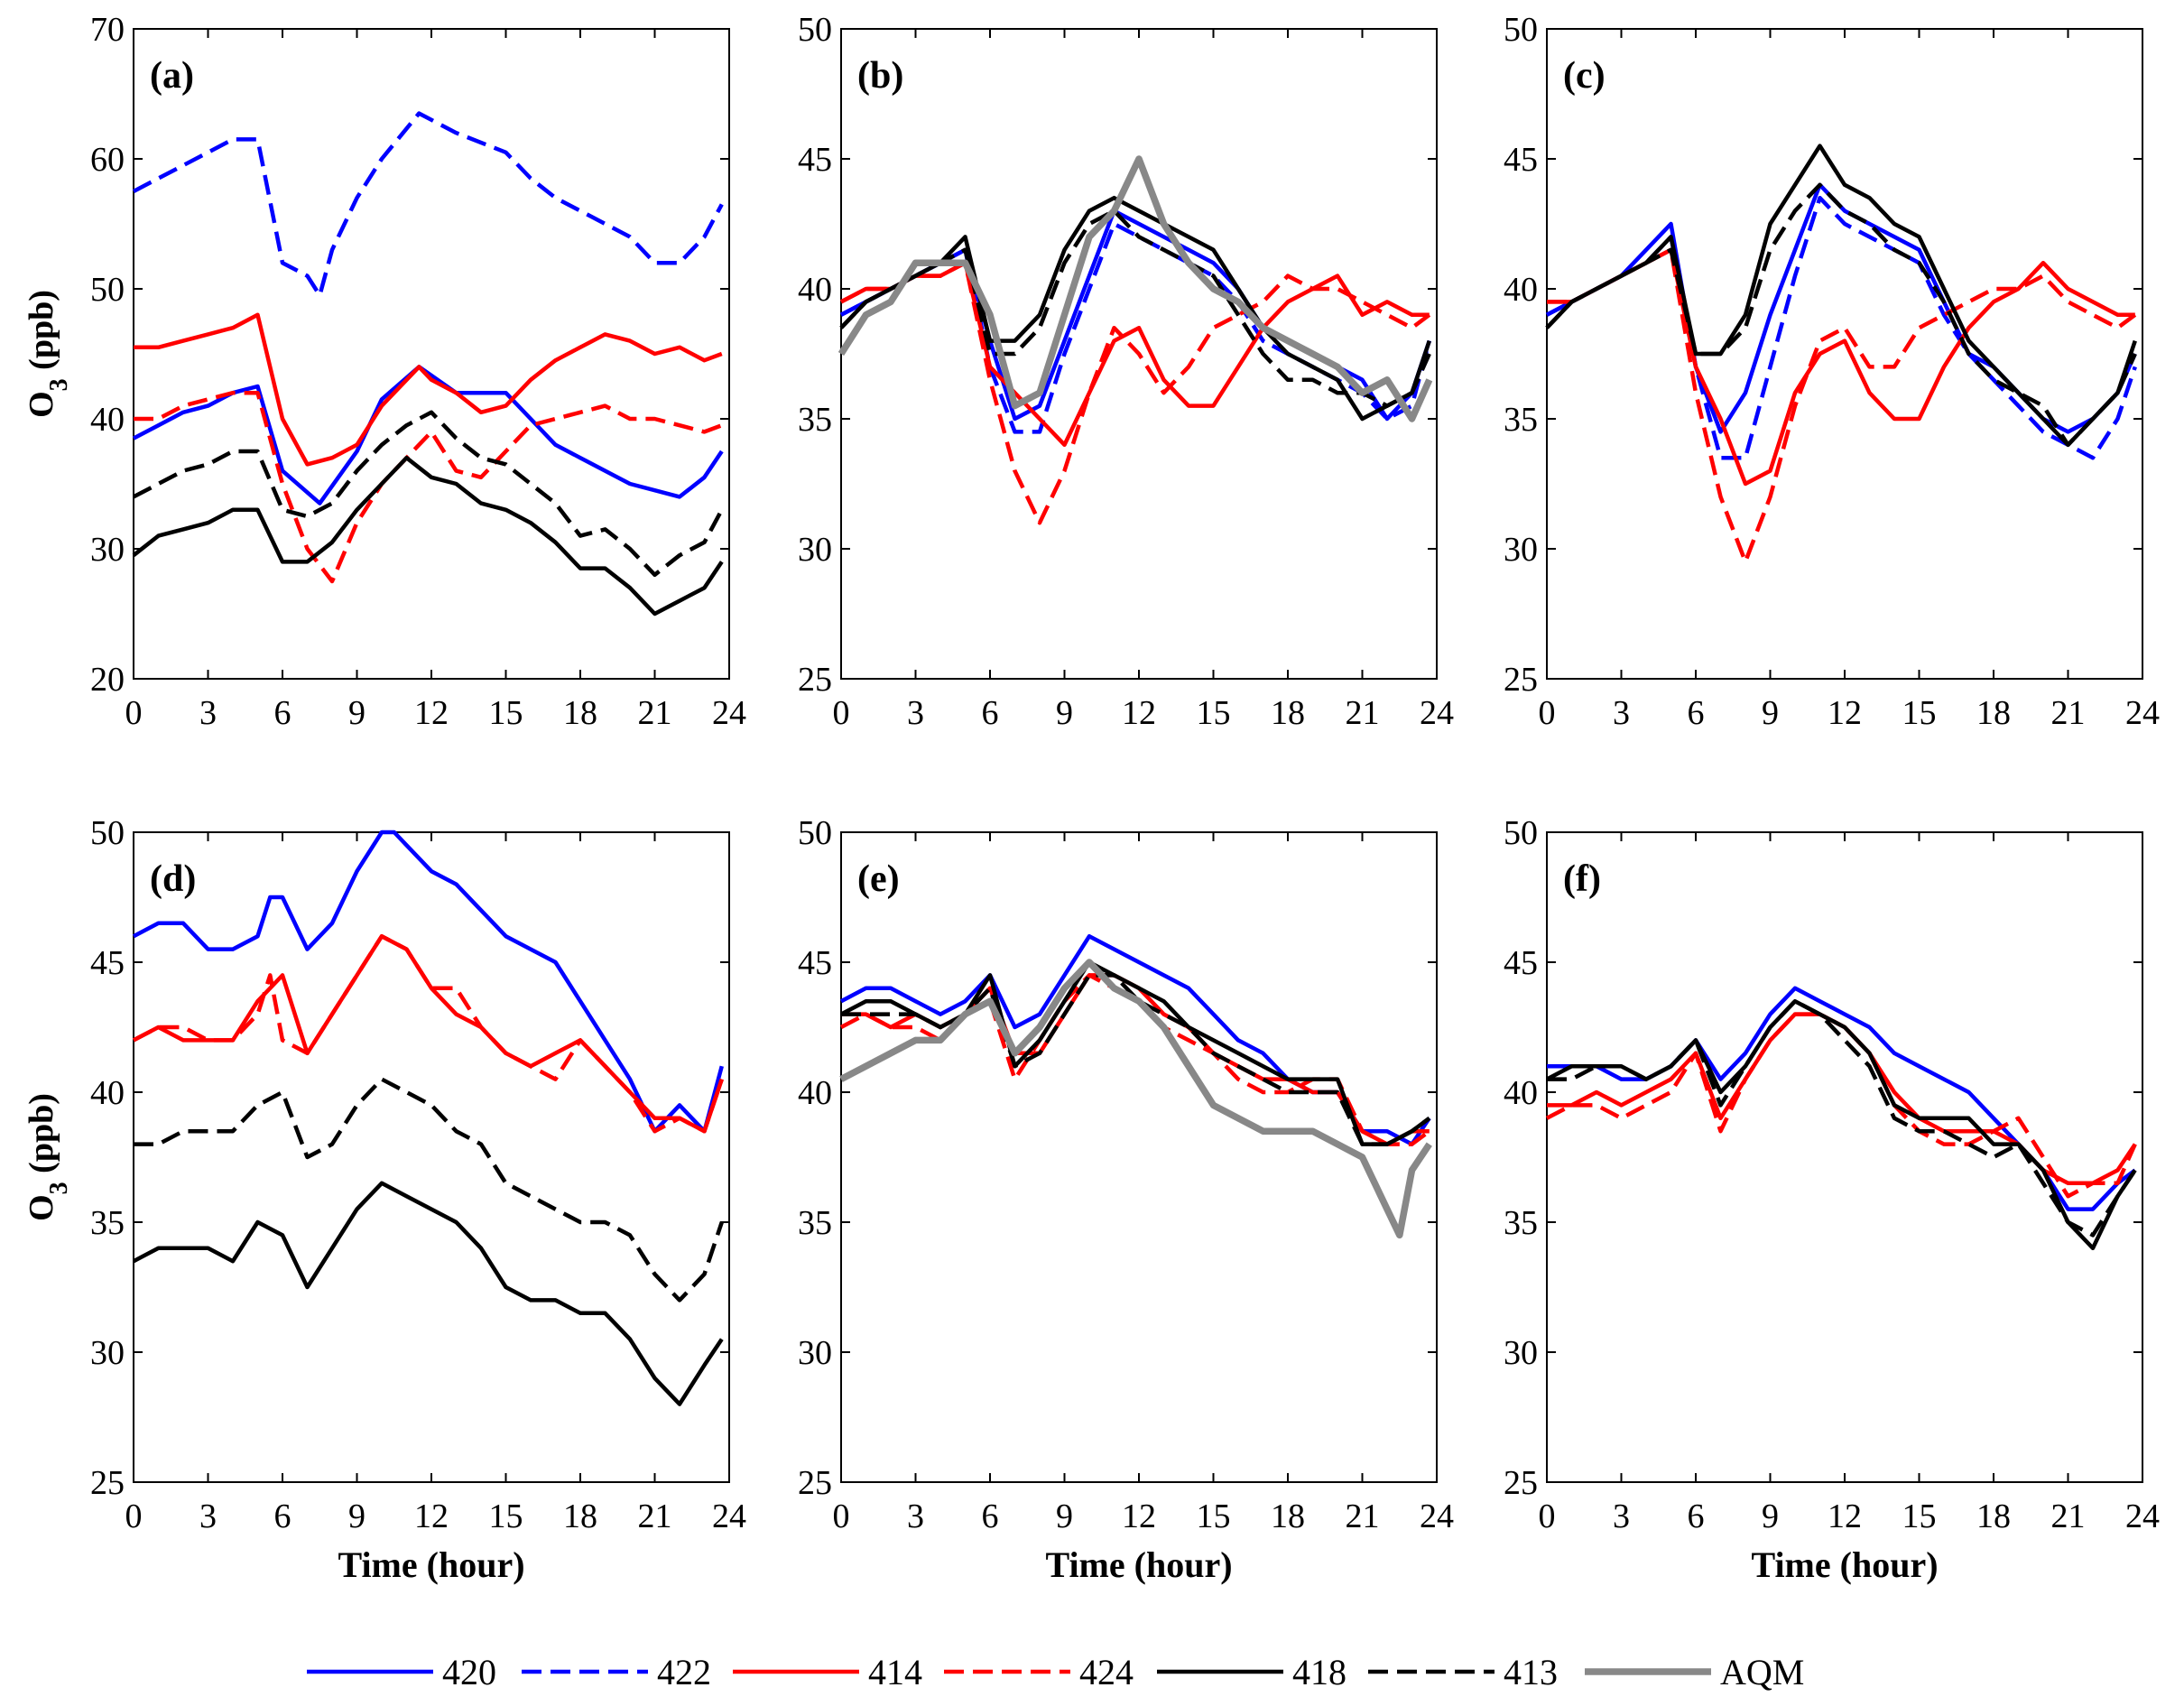 This screenshot has height=1706, width=2184. Describe the element at coordinates (107, 680) in the screenshot. I see `y-tick-label: 20` at that location.